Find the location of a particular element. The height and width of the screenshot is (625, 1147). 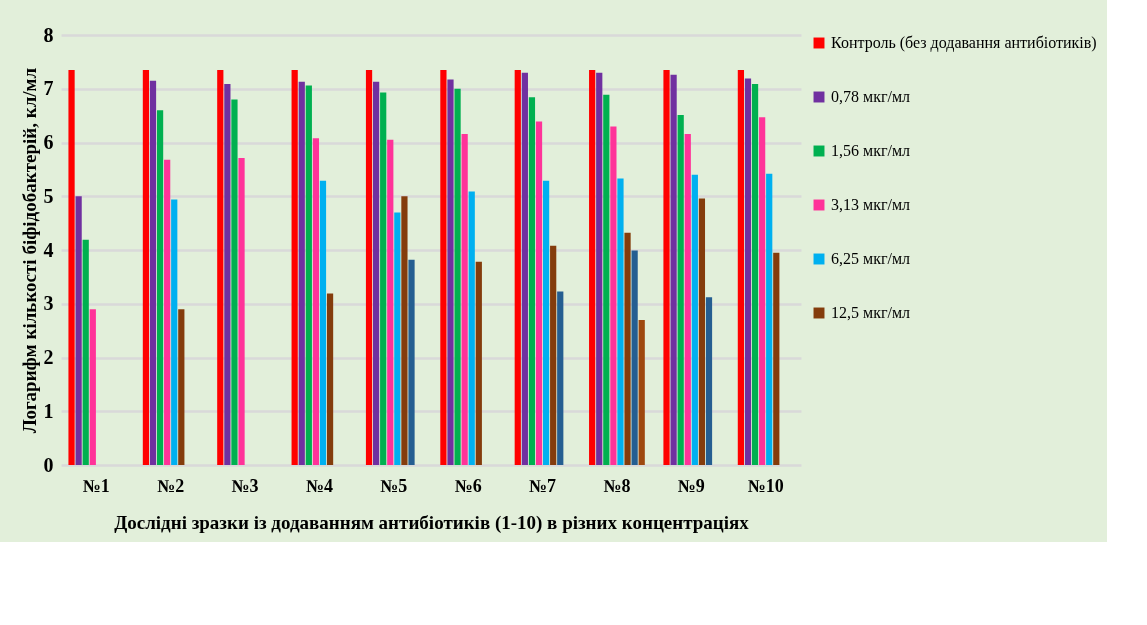

x-tick-label: №9 is located at coordinates (691, 485).